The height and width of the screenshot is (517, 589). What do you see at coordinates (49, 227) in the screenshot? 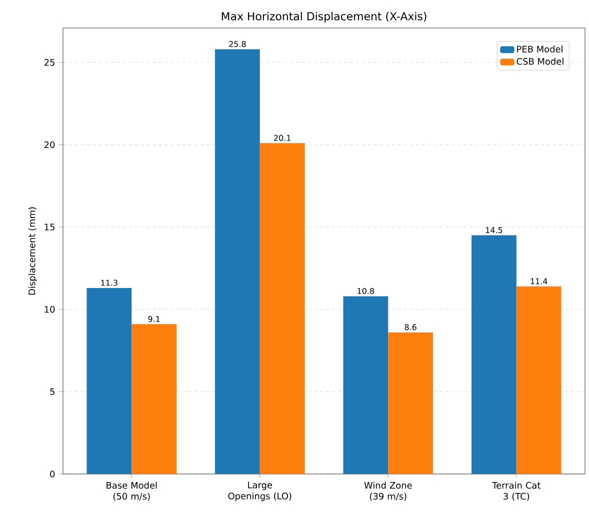
I see `y-tick-label: 15` at bounding box center [49, 227].